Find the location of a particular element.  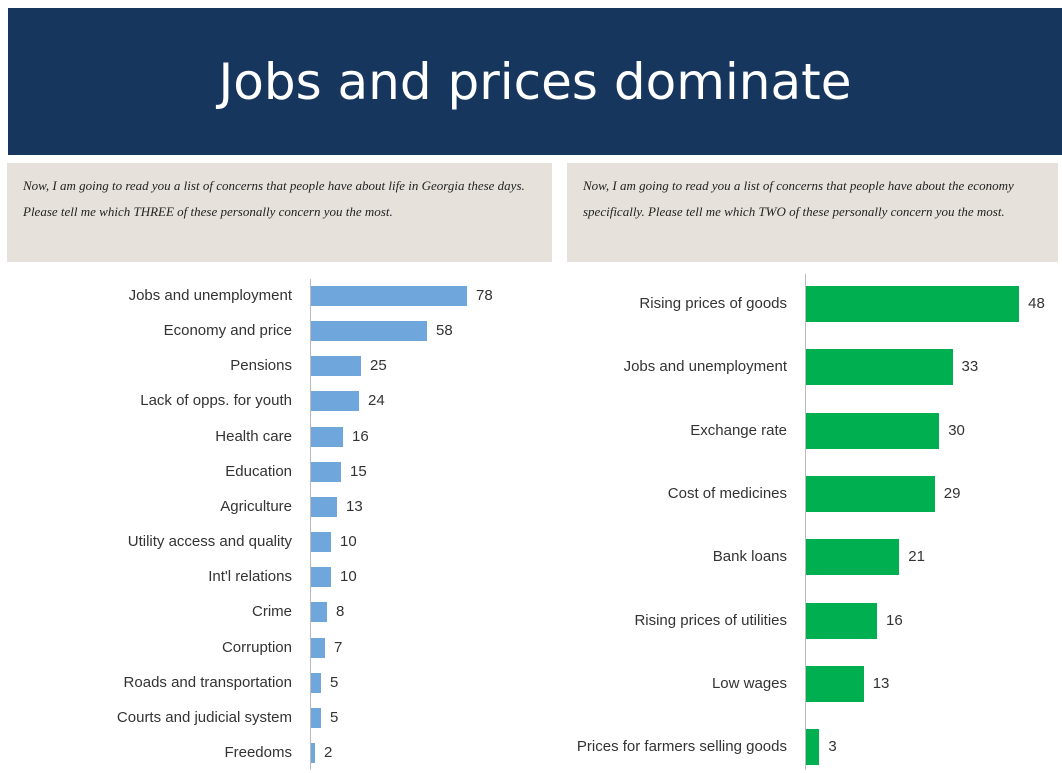

category-label: Int'l relations is located at coordinates (250, 577).